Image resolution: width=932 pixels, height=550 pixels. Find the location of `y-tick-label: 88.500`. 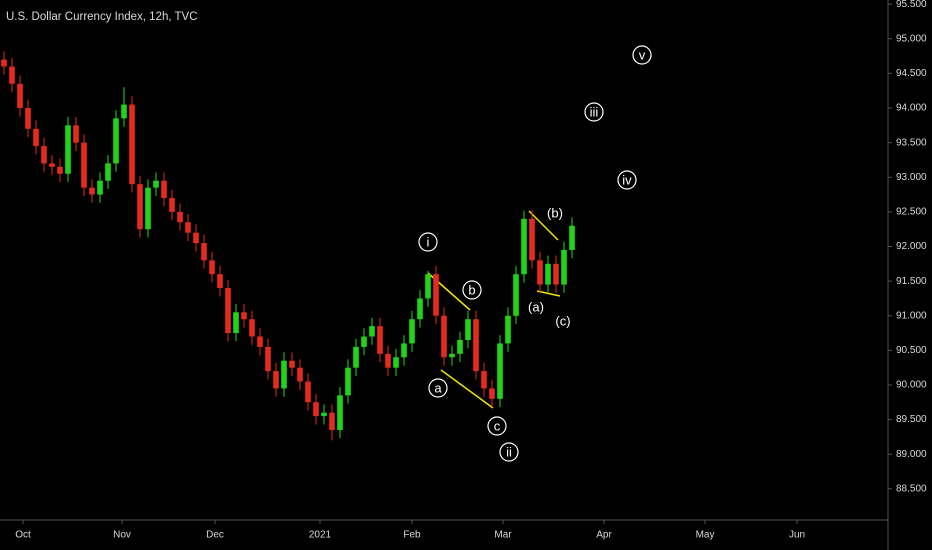

y-tick-label: 88.500 is located at coordinates (911, 488).